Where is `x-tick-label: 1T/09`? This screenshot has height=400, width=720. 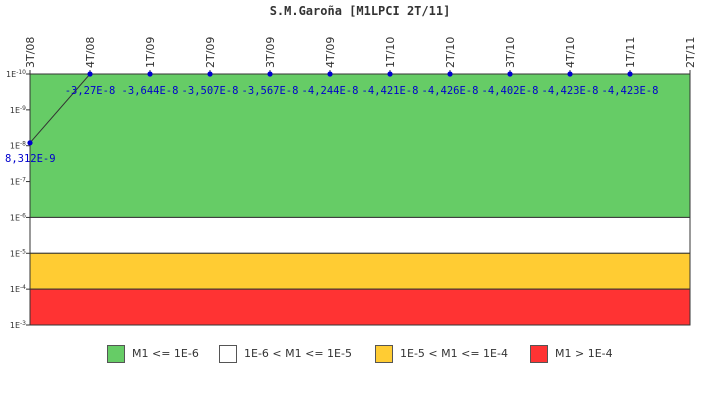 x-tick-label: 1T/09 is located at coordinates (150, 52).